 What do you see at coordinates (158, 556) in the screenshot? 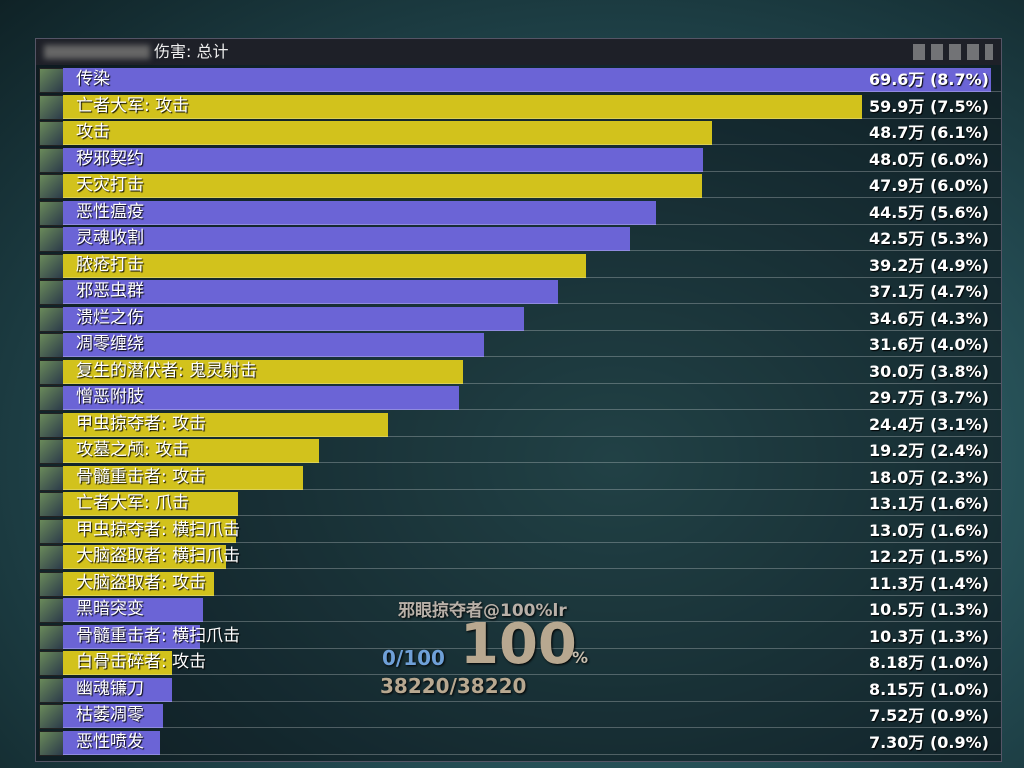
I see `spell-name: 大脑盗取者: 横扫爪击` at bounding box center [158, 556].